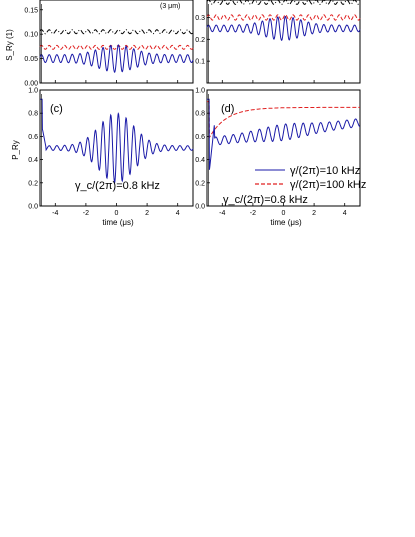 The width and height of the screenshot is (415, 537). I want to click on ytick-label: 0.15, so click(31, 10).